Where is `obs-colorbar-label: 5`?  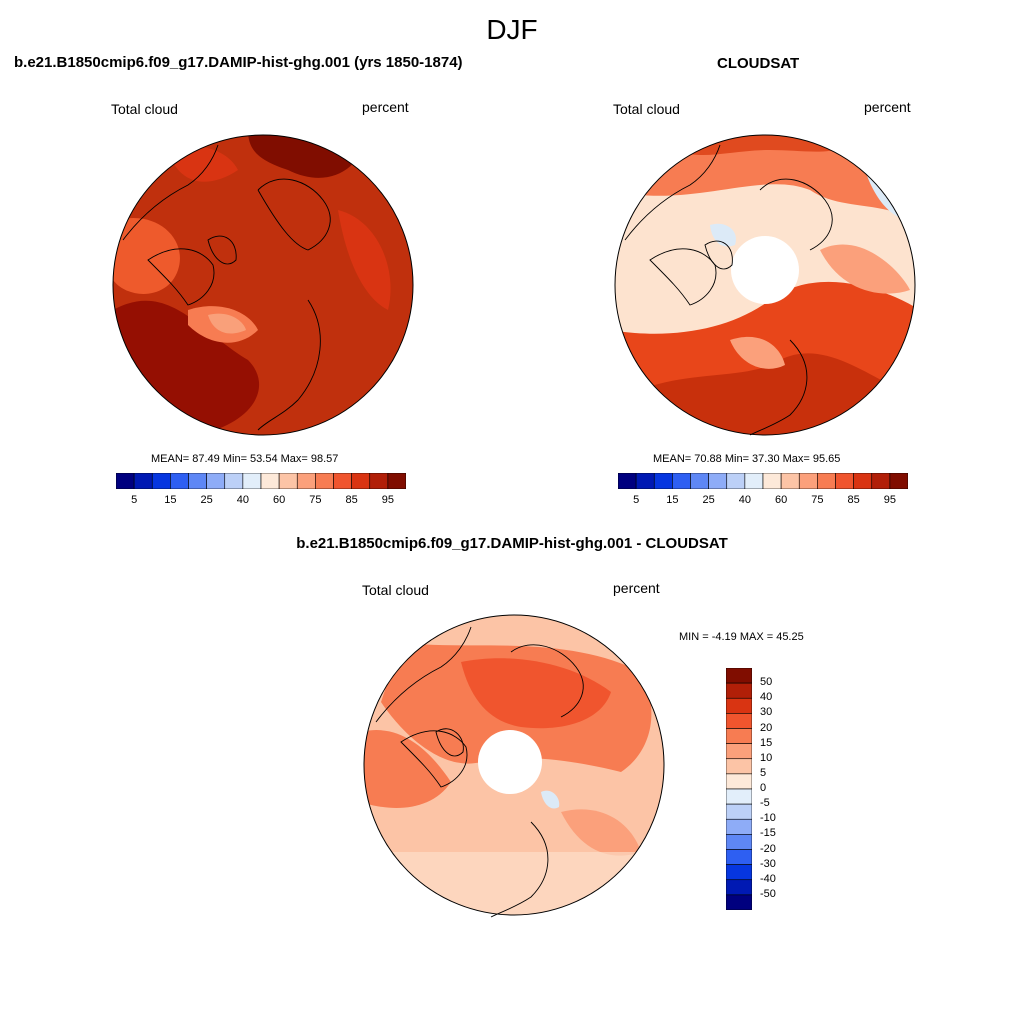
obs-colorbar-label: 5 is located at coordinates (636, 500).